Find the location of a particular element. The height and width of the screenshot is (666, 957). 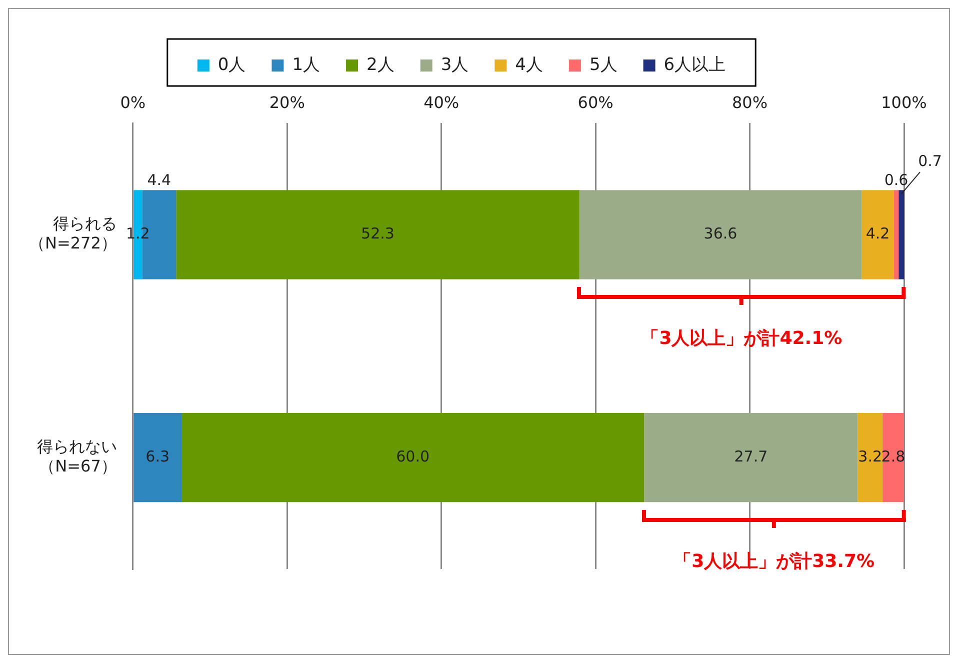

data-label: 2.8 is located at coordinates (893, 456).